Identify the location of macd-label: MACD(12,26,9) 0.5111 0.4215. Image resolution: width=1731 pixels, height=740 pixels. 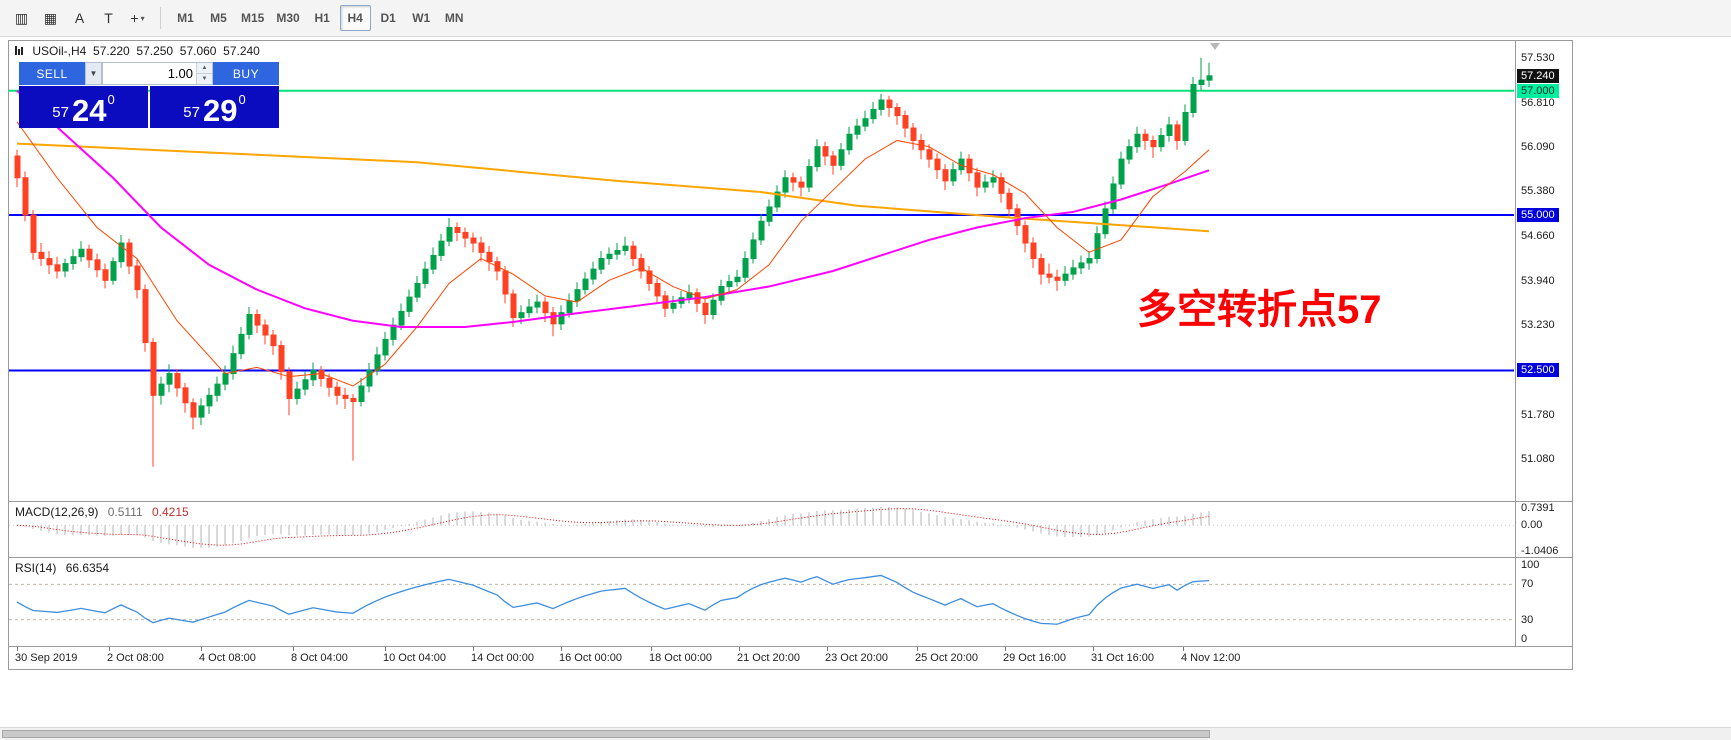
(102, 512).